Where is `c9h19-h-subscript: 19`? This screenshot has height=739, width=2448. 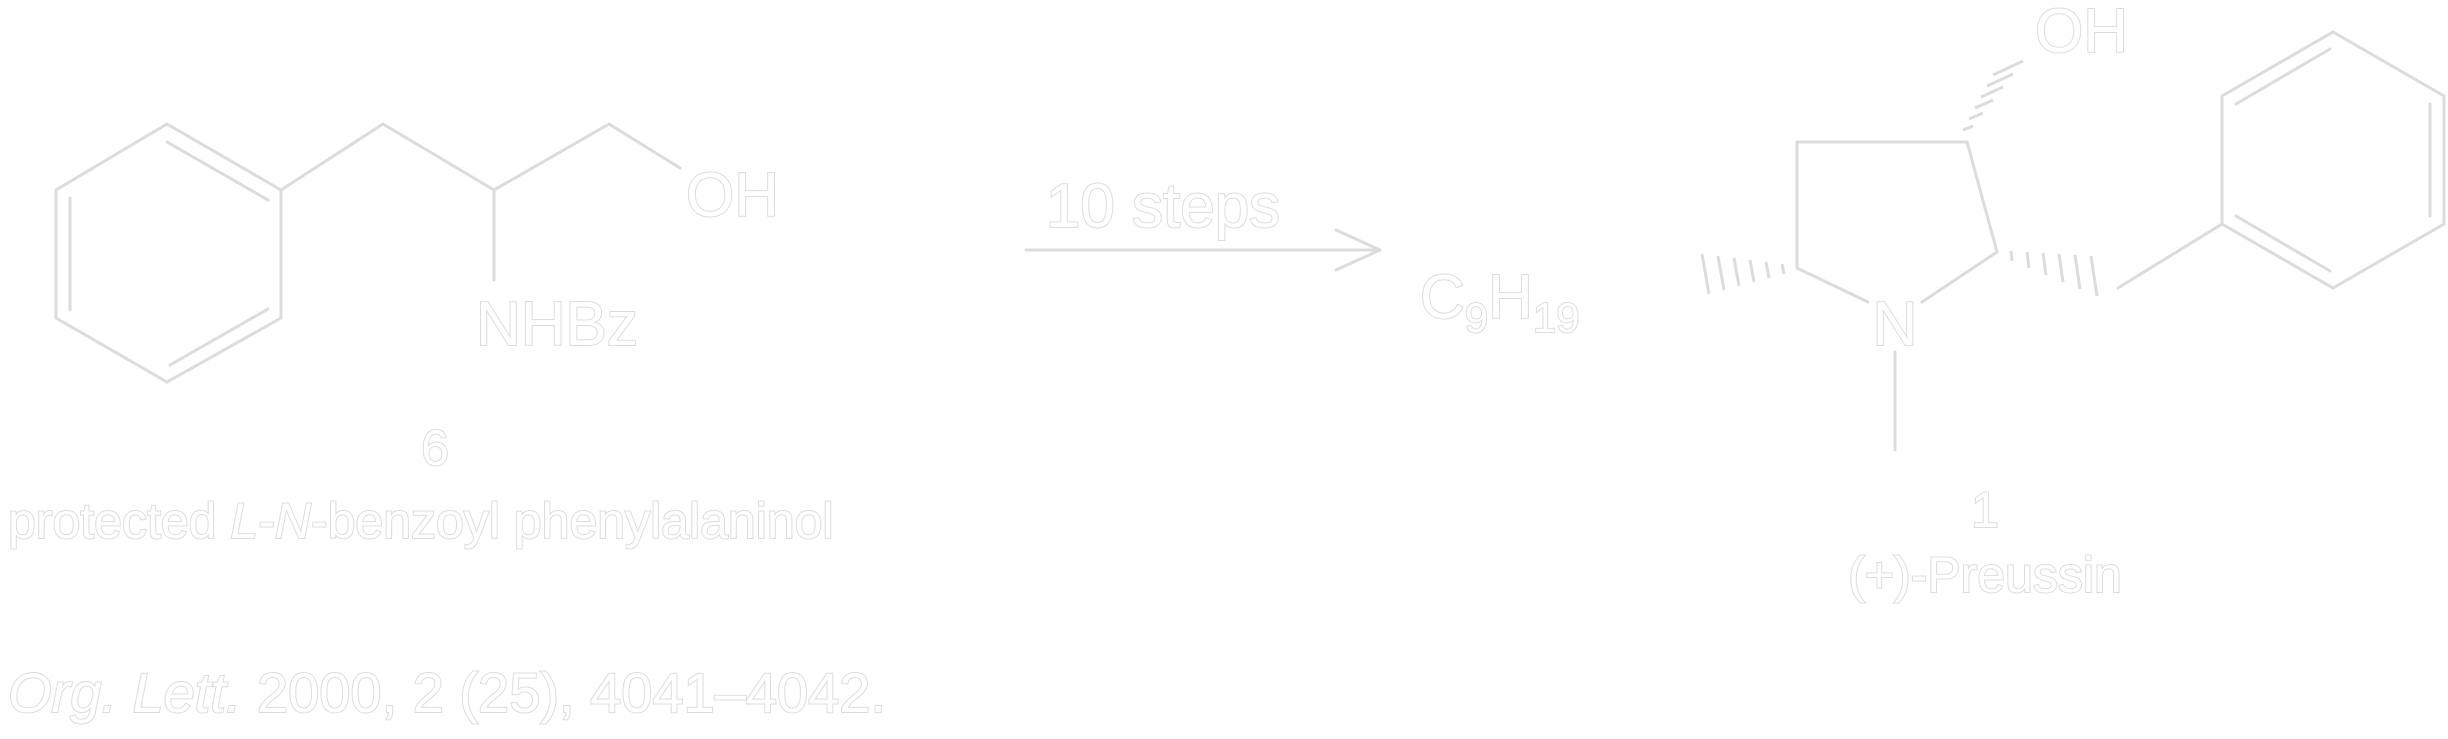
c9h19-h-subscript: 19 is located at coordinates (1556, 317).